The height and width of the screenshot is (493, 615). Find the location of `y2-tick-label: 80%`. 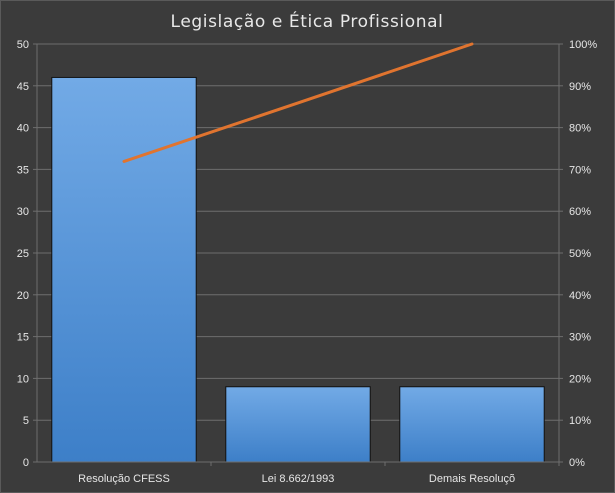

y2-tick-label: 80% is located at coordinates (580, 129).